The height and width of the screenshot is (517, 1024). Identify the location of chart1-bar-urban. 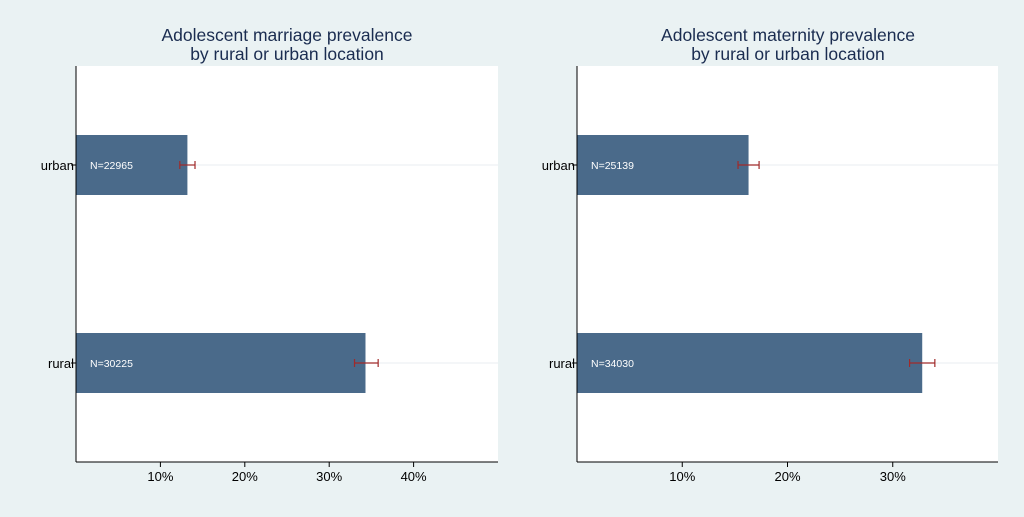
(132, 165).